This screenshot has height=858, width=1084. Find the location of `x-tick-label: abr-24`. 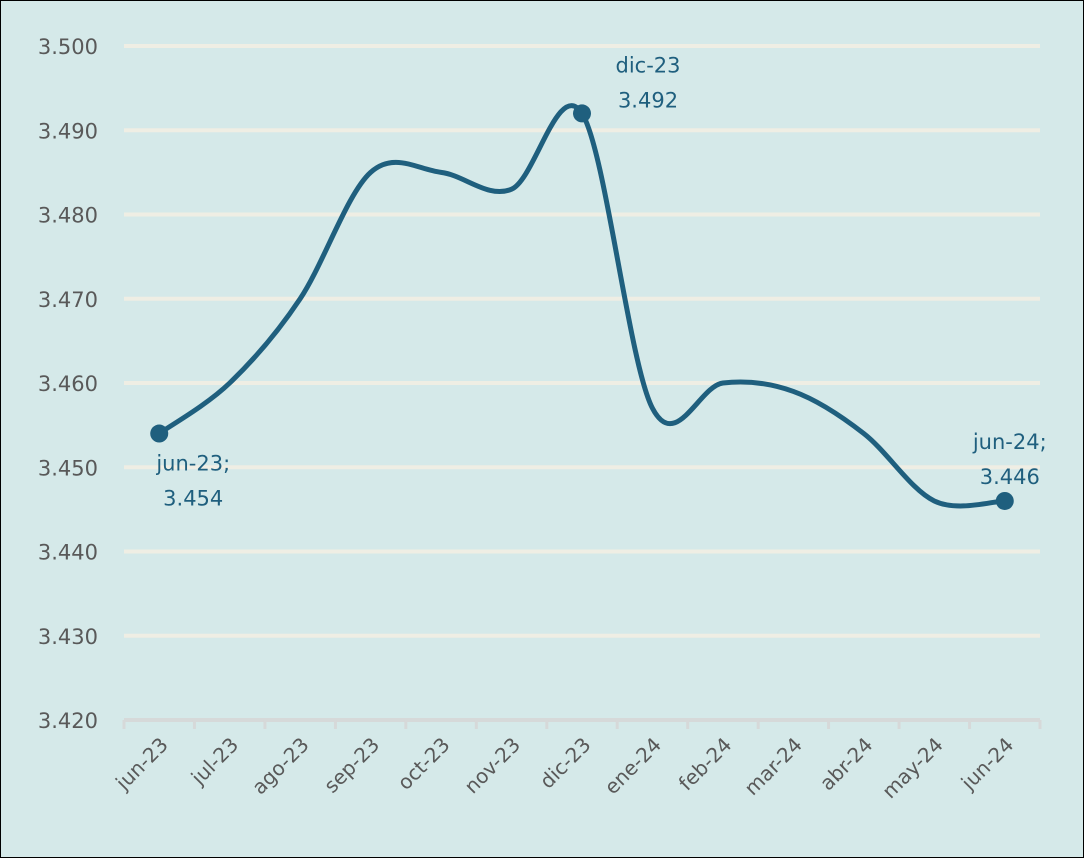

x-tick-label: abr-24 is located at coordinates (846, 764).